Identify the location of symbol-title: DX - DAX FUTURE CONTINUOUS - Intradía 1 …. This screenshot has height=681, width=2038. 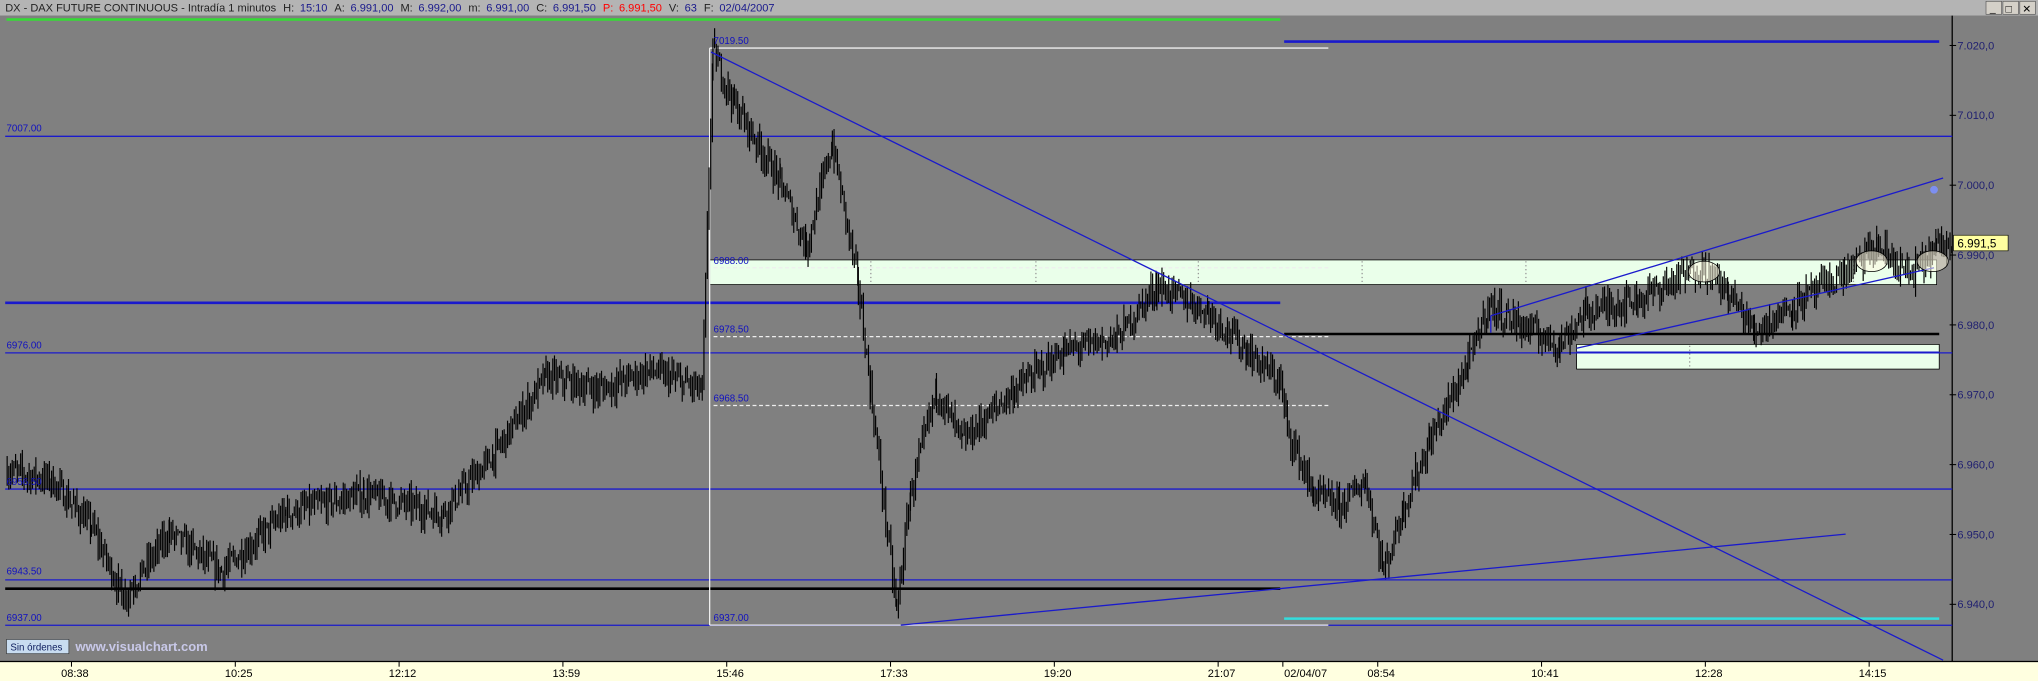
(140, 9).